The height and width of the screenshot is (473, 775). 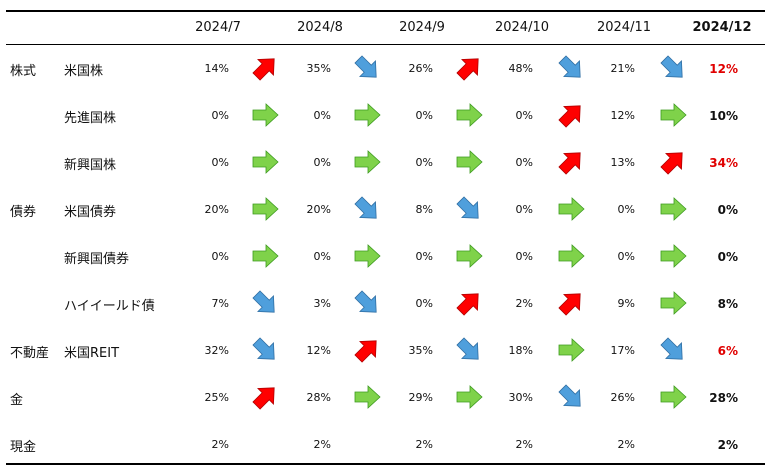 I want to click on allocation-value: 9%, so click(x=626, y=303).